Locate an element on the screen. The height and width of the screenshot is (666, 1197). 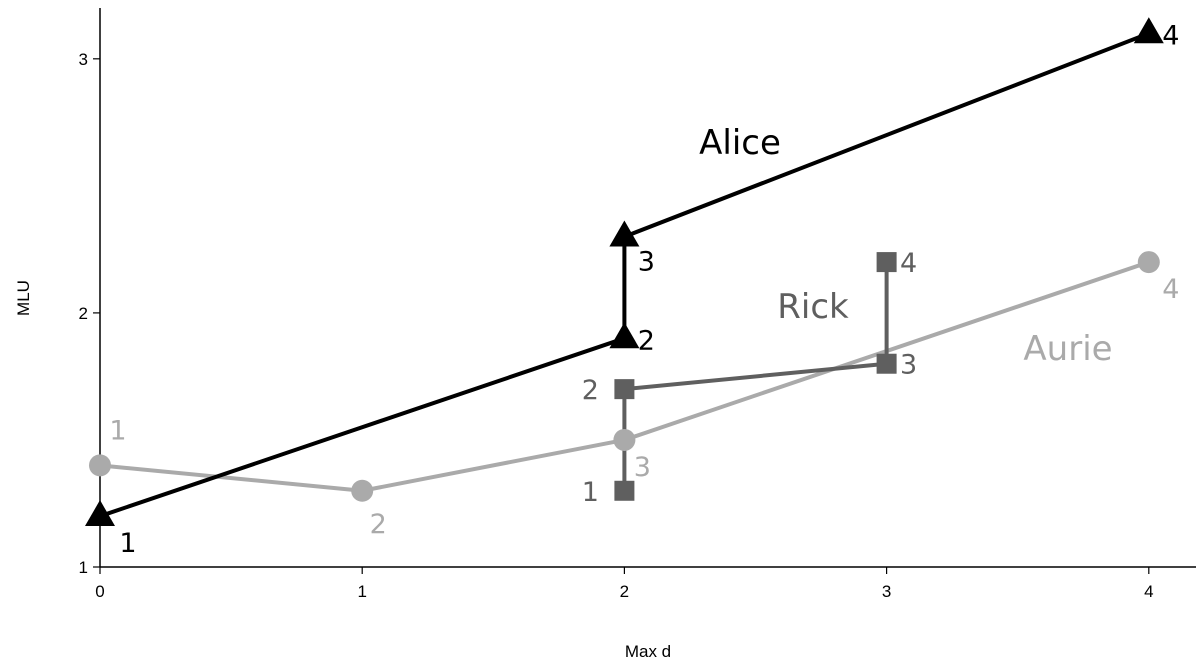
y-axis-title: MLU is located at coordinates (23, 298).